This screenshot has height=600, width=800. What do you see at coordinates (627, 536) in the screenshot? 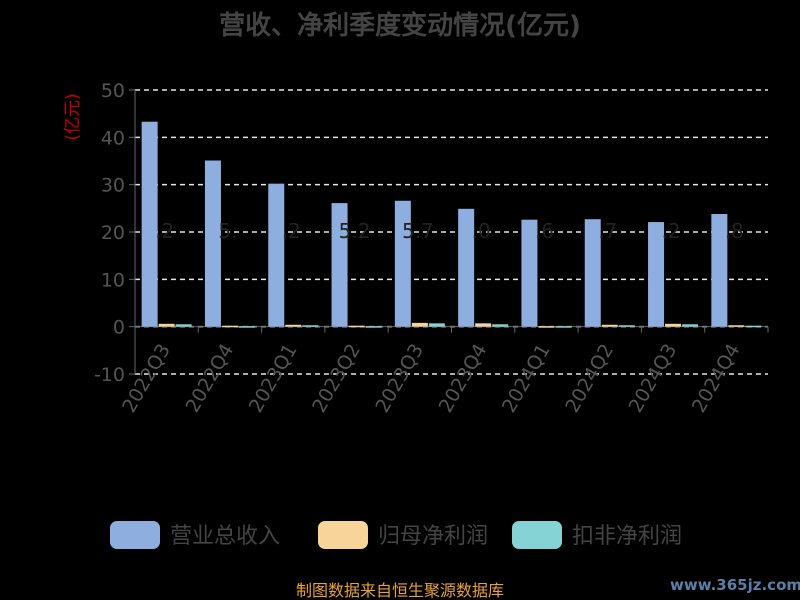
I see `legend-label: 扣非净利润` at bounding box center [627, 536].